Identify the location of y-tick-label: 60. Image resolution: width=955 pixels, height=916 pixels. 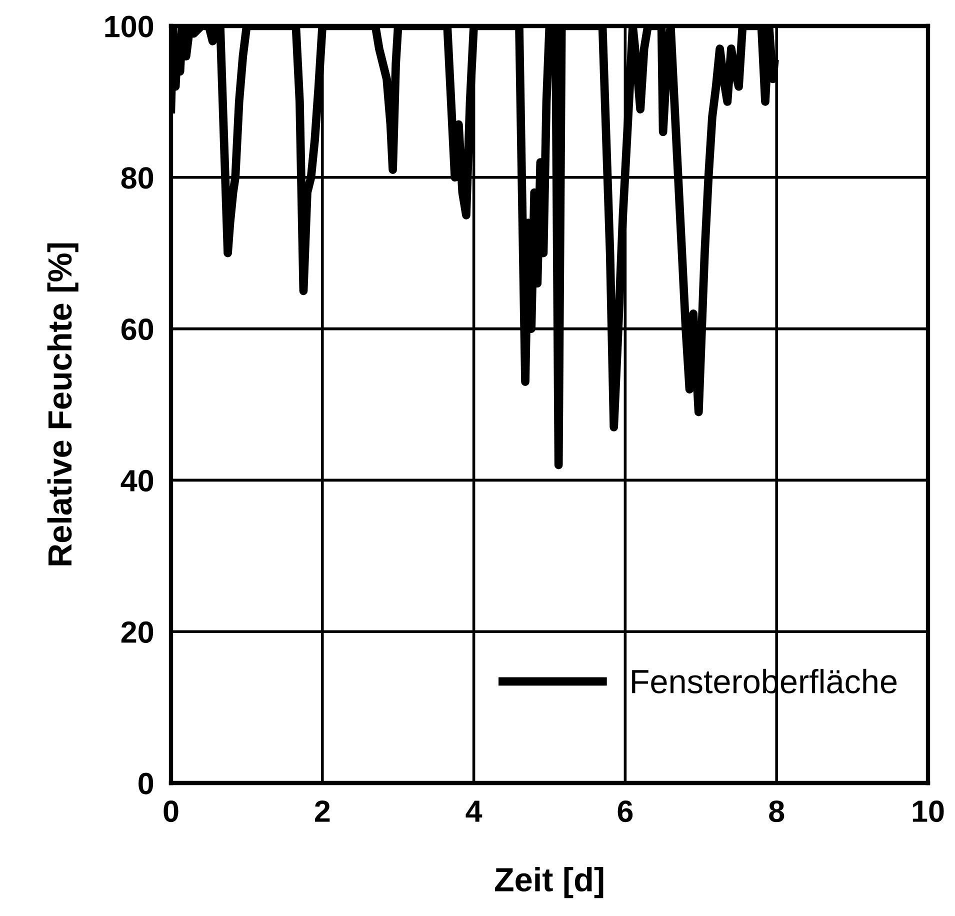
(137, 329).